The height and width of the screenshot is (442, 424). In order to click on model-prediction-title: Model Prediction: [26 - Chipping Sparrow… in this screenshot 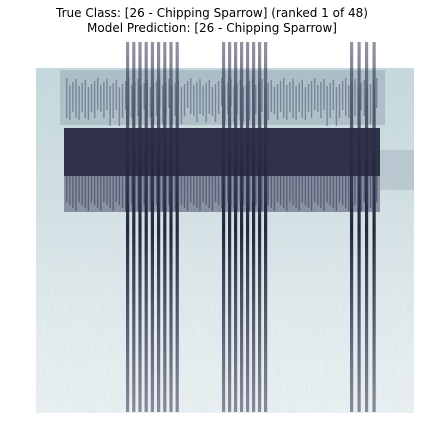, I will do `click(212, 28)`.